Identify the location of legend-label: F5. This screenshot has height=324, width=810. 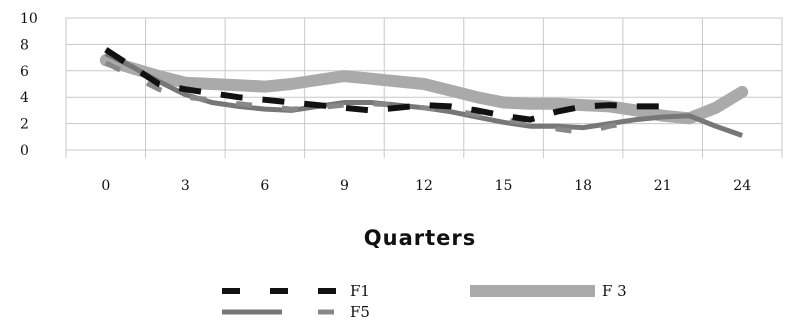
(360, 312).